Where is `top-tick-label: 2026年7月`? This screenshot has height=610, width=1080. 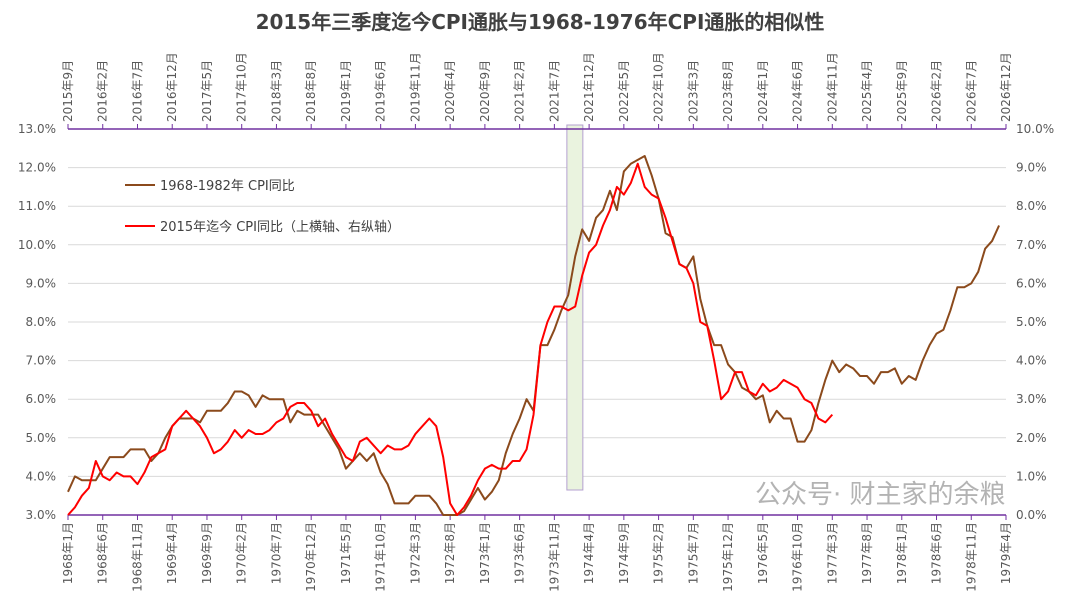
top-tick-label: 2026年7月 is located at coordinates (971, 91).